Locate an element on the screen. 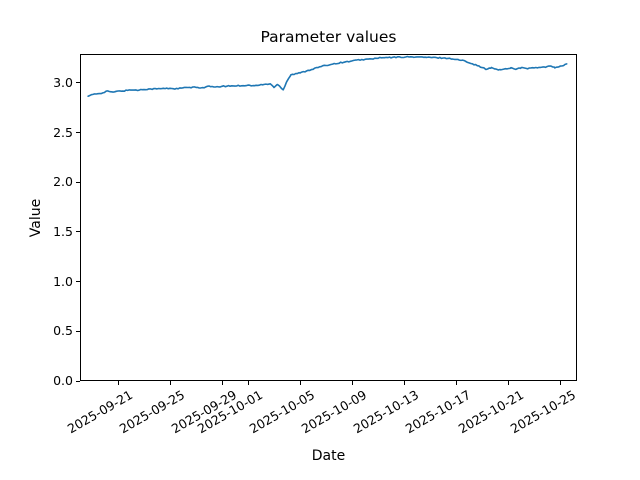 Image resolution: width=640 pixels, height=480 pixels. x-axis-label: Date is located at coordinates (328, 456).